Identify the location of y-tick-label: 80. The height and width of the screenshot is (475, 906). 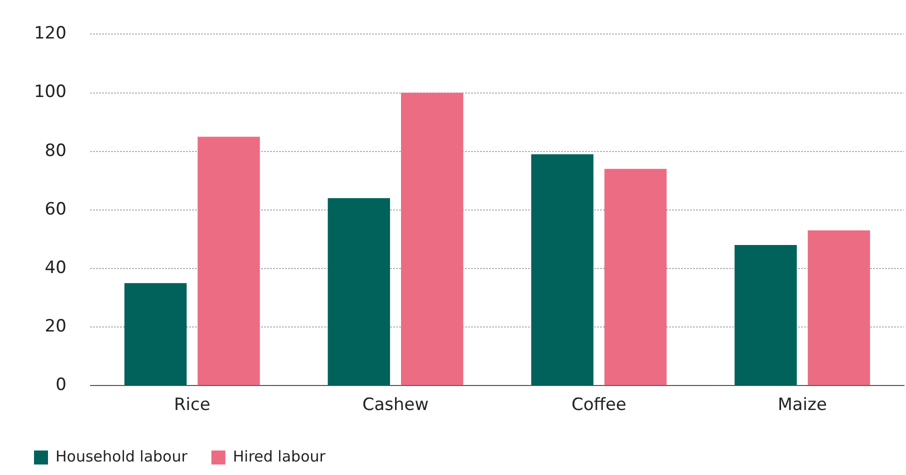
(55, 150).